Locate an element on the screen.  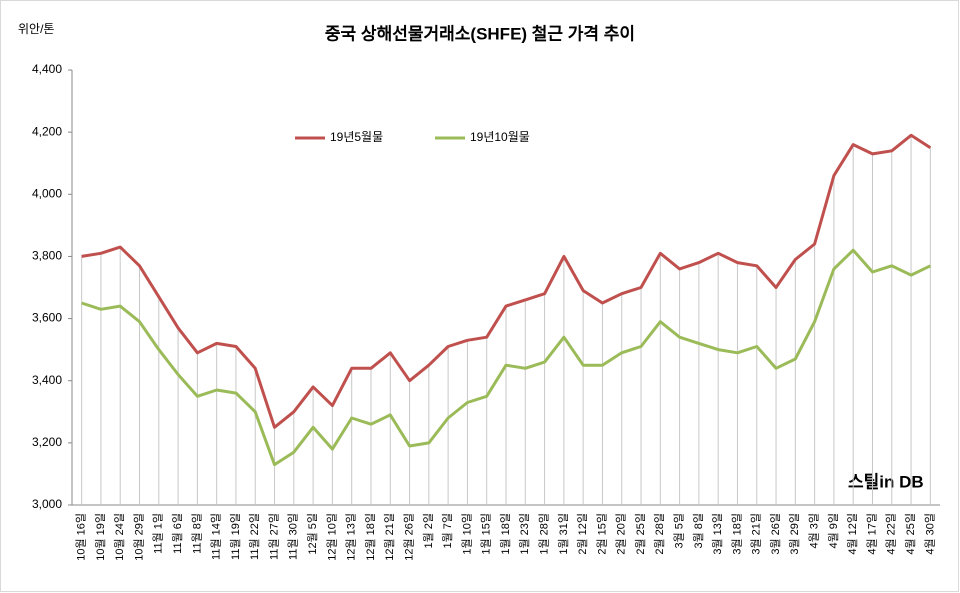
x-tick-label: 11월 6일 is located at coordinates (177, 533).